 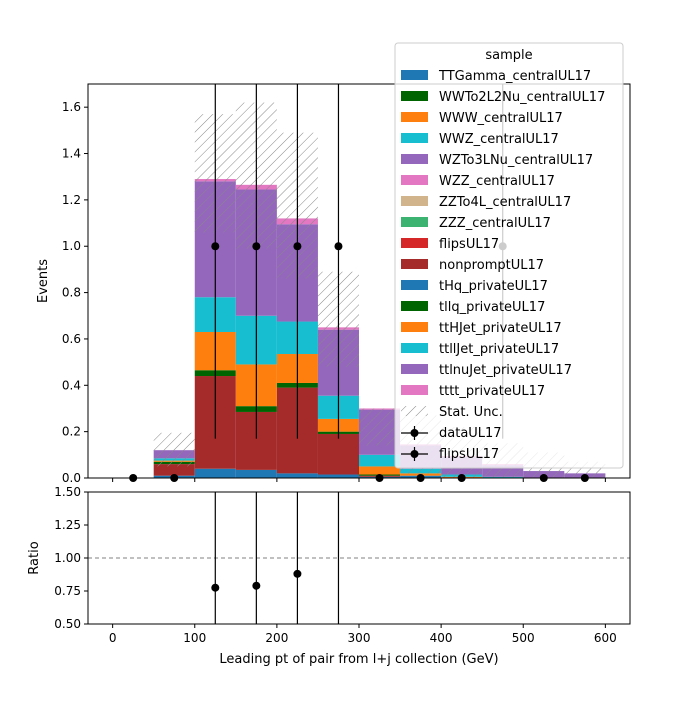 I want to click on main-ytick-label-3: 0.6, so click(x=71, y=339).